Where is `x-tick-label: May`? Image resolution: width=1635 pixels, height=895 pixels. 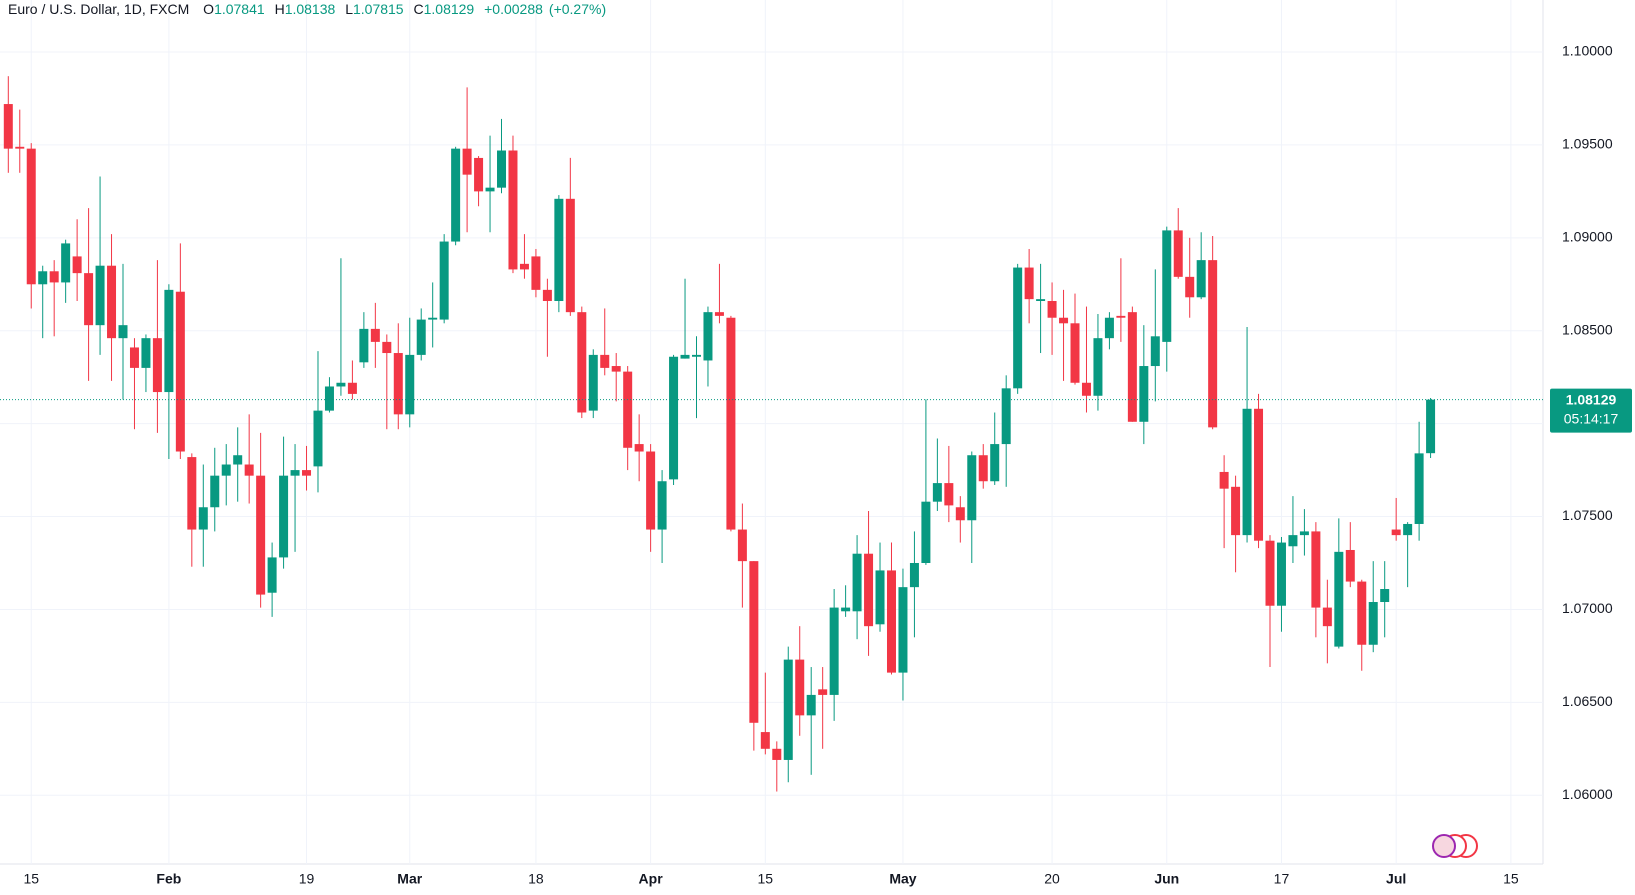
x-tick-label: May is located at coordinates (902, 879).